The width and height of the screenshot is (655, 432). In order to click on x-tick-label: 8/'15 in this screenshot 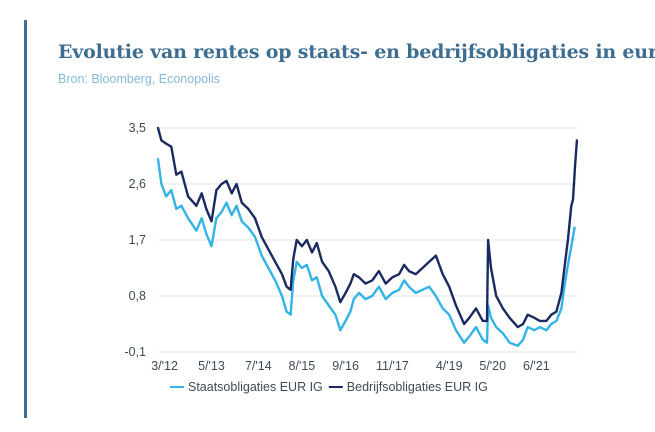, I will do `click(302, 366)`.